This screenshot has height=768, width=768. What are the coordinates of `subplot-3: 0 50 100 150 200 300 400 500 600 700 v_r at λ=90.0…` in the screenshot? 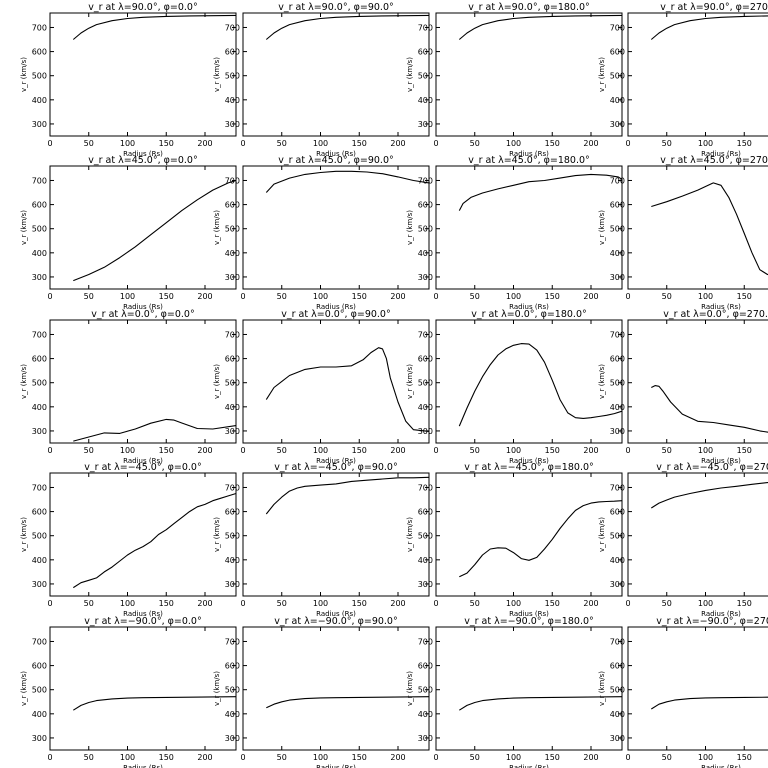 It's located at (514, 80).